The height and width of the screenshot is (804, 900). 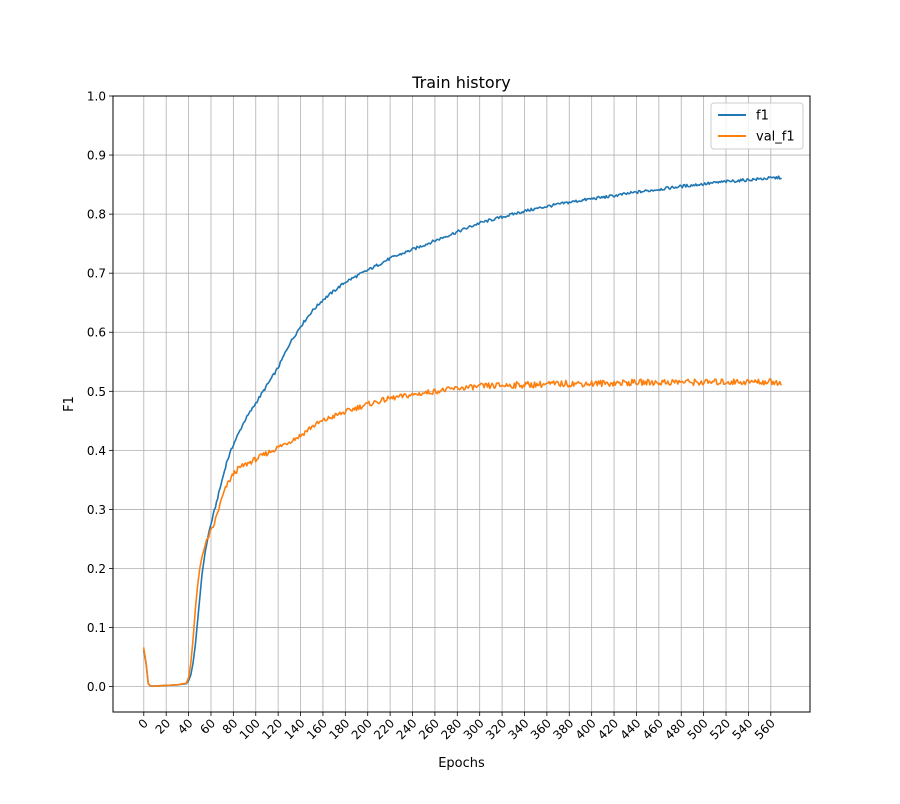 I want to click on y-tick-label: 0.0, so click(x=96, y=687).